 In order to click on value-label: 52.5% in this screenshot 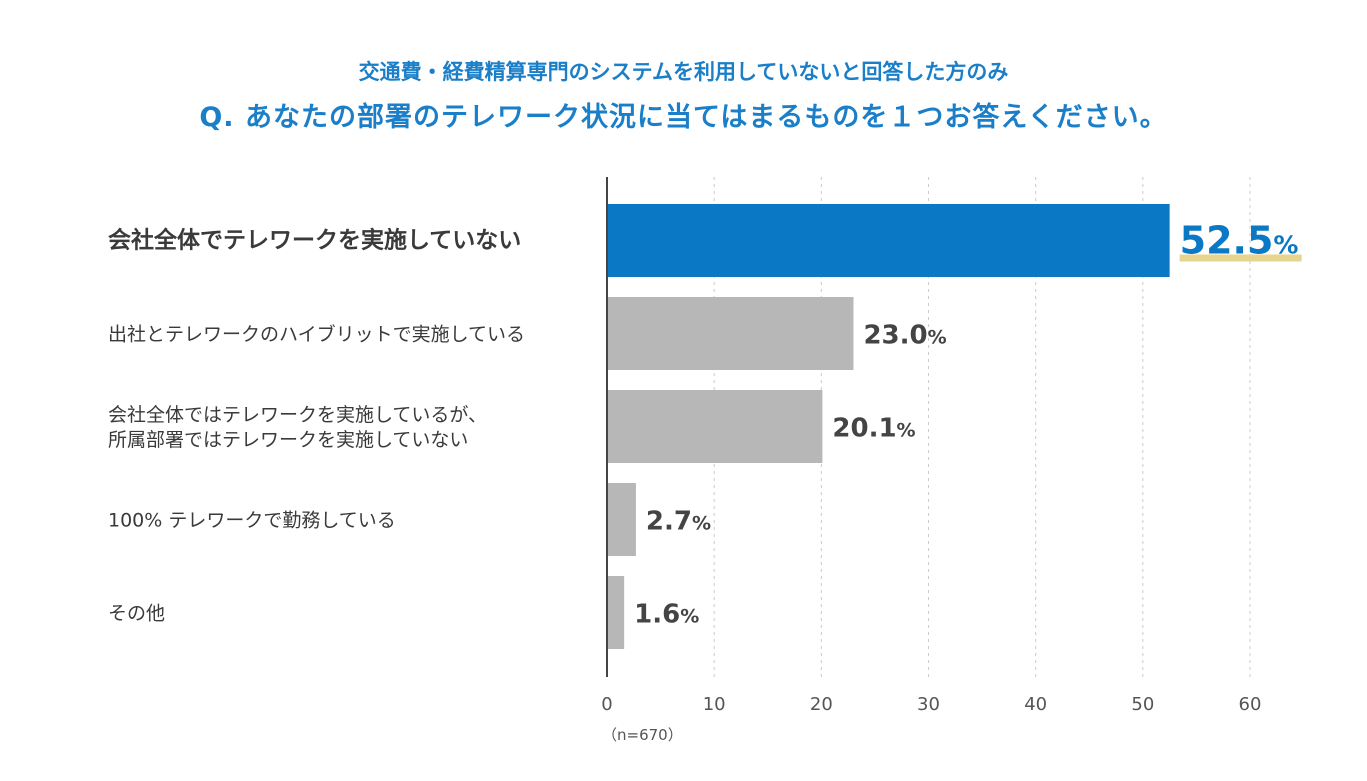, I will do `click(1239, 241)`.